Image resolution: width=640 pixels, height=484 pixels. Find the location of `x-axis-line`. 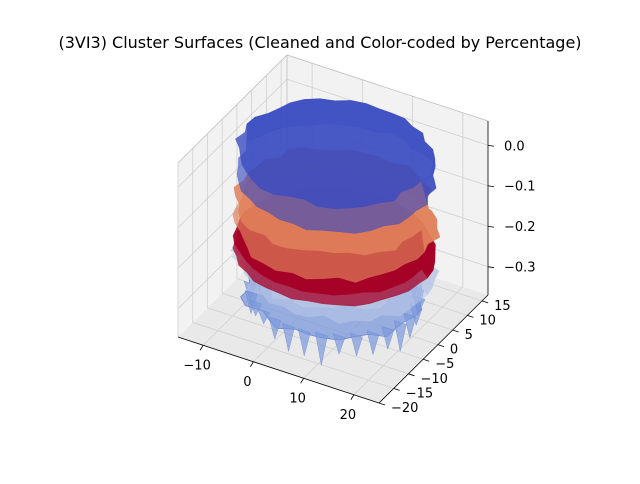

x-axis-line is located at coordinates (278, 370).